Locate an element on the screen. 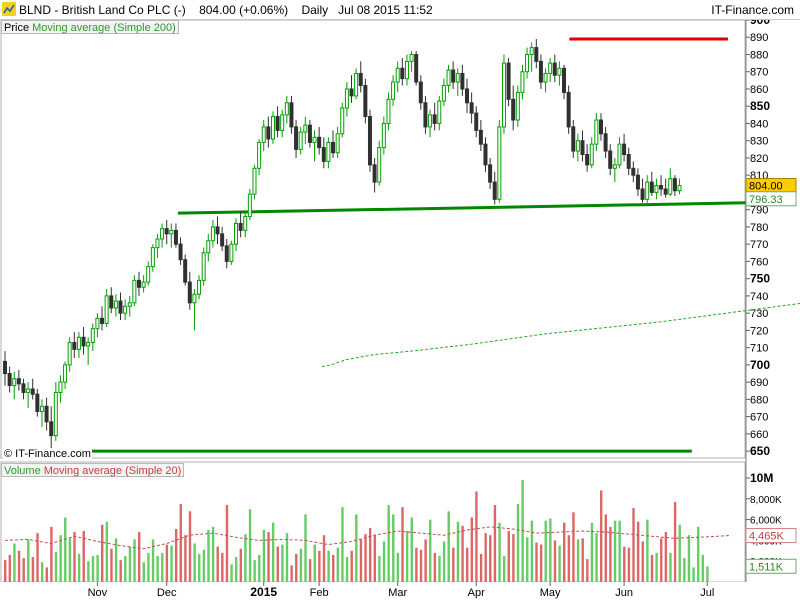 This screenshot has height=600, width=800. volume-legend-label: Volume is located at coordinates (22, 471).